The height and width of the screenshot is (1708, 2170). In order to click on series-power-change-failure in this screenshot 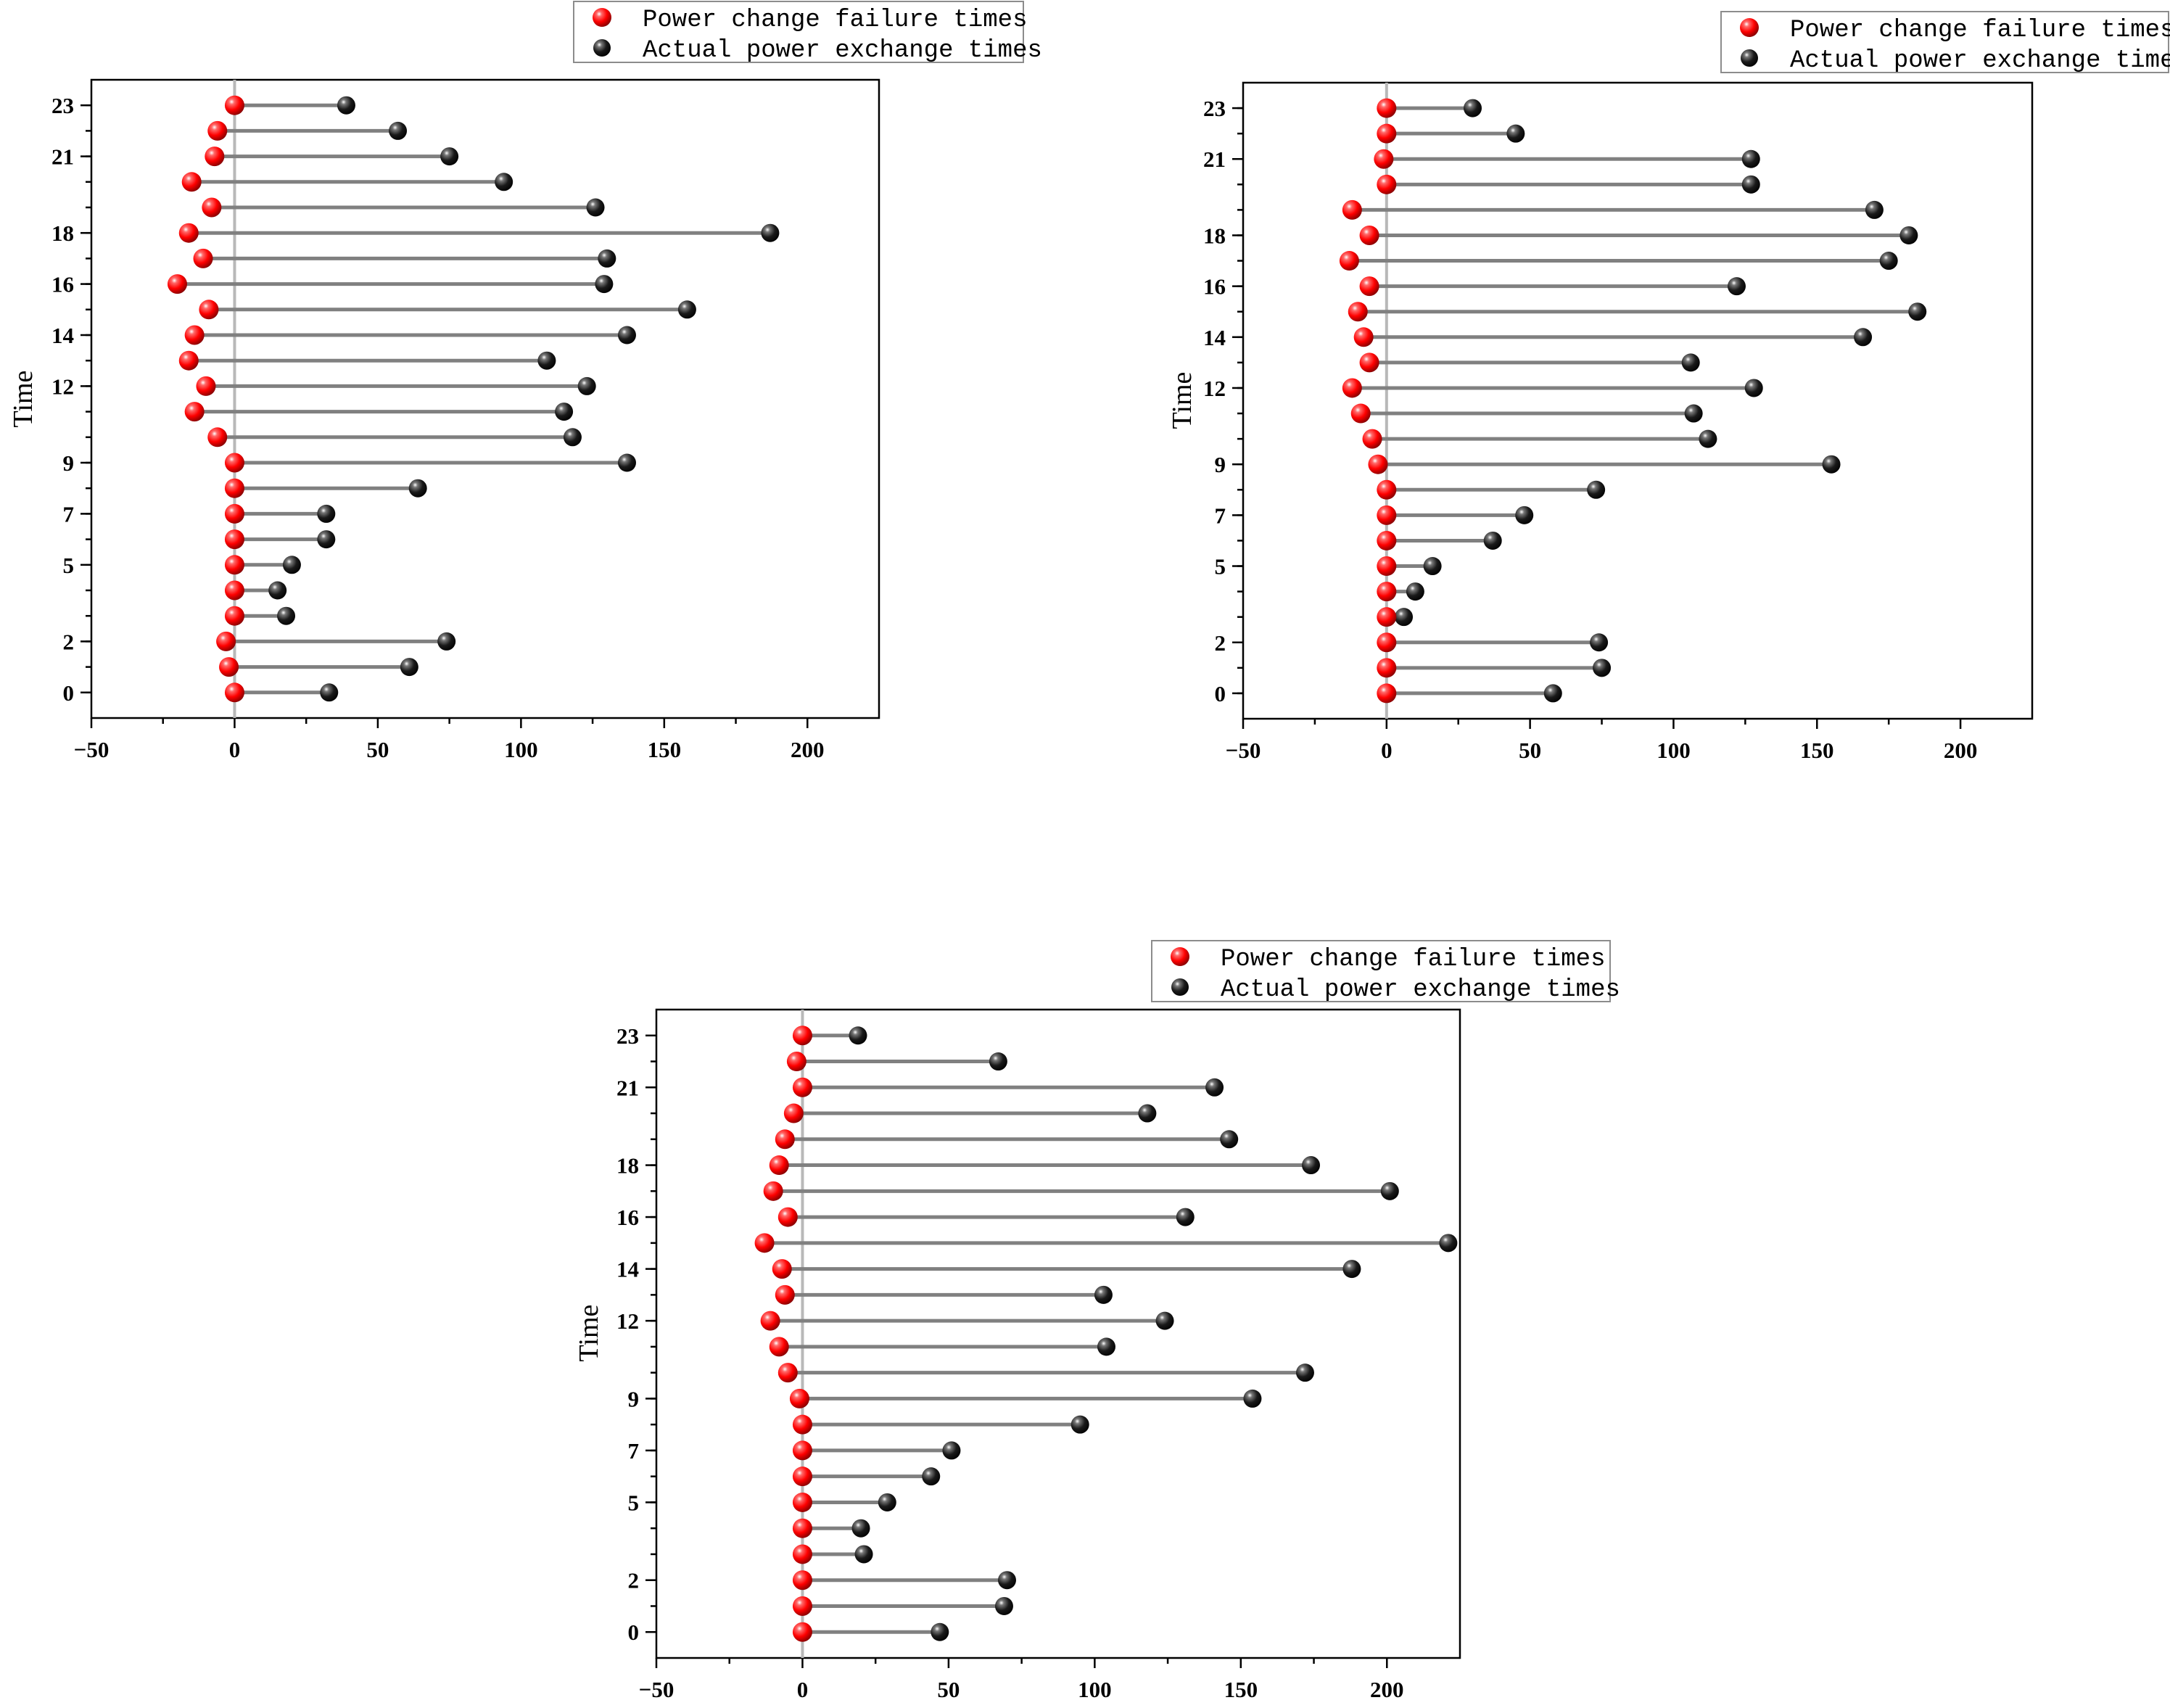, I will do `click(205, 399)`.